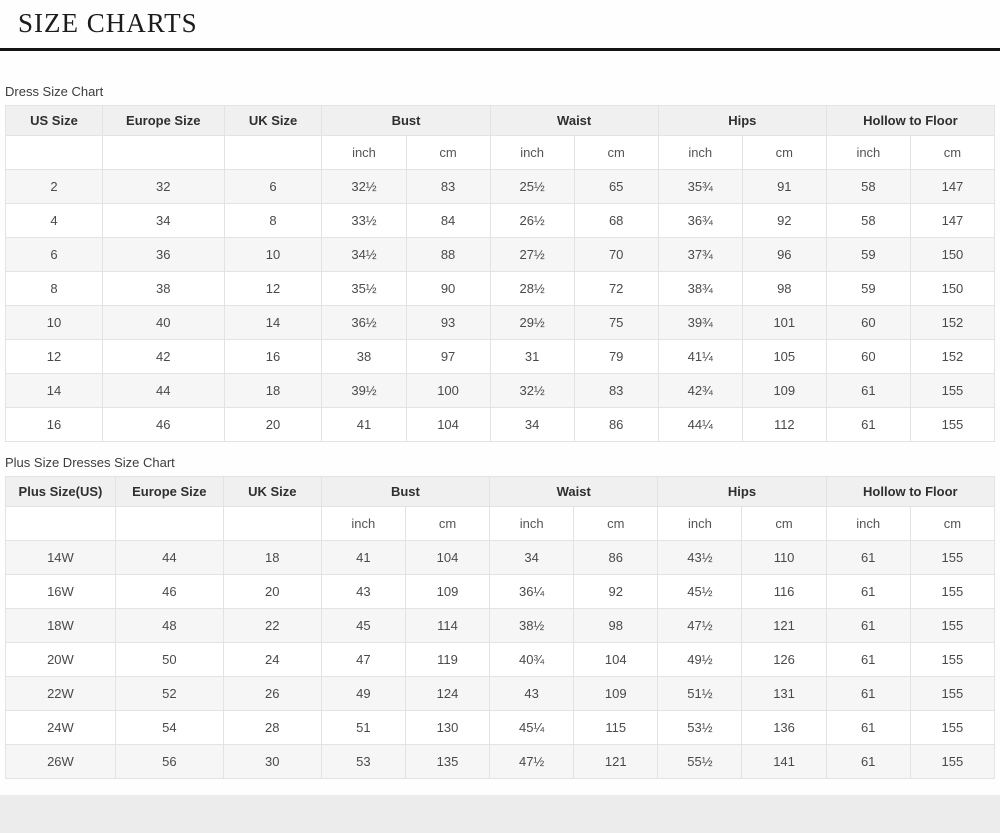 The width and height of the screenshot is (1000, 833). What do you see at coordinates (742, 120) in the screenshot?
I see `column-group-header: Hips` at bounding box center [742, 120].